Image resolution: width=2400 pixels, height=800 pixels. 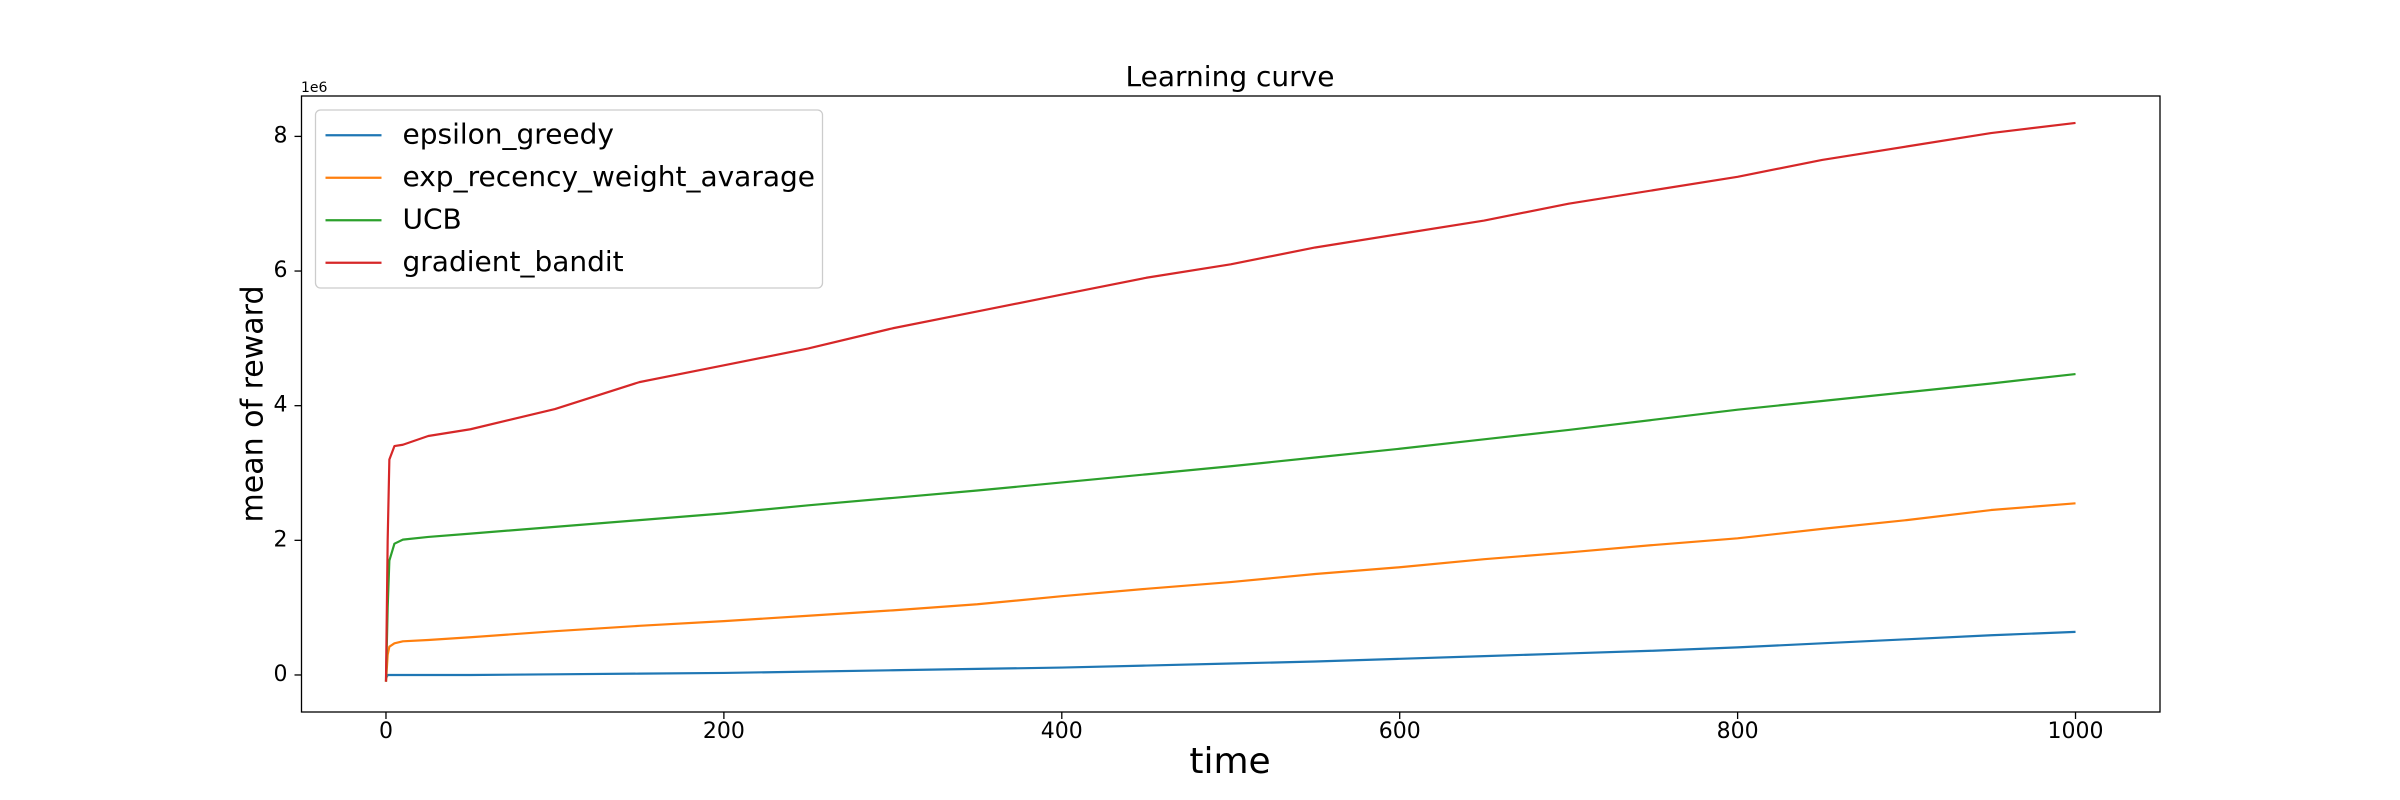 What do you see at coordinates (281, 674) in the screenshot?
I see `y-tick-label: 0` at bounding box center [281, 674].